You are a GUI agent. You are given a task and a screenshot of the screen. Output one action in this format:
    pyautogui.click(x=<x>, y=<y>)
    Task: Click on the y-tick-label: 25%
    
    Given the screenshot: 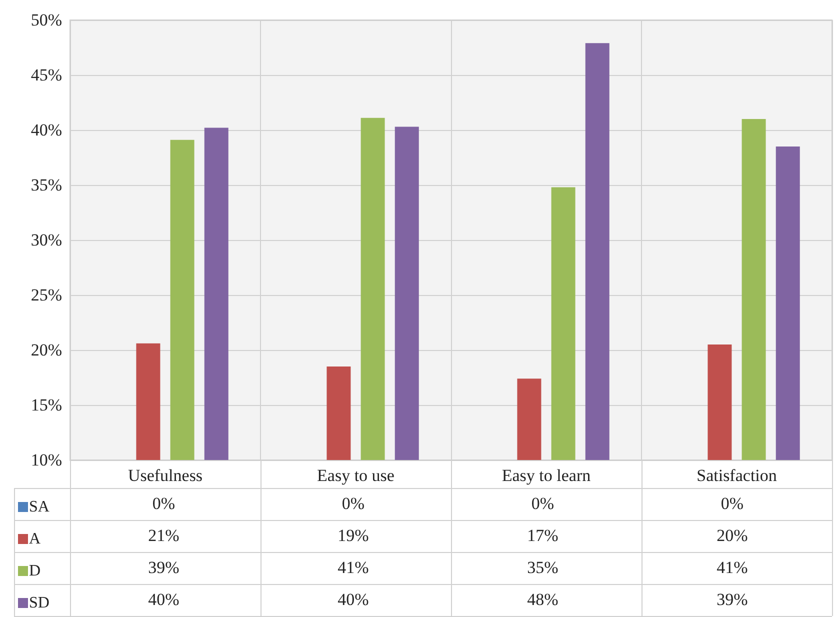 What is the action you would take?
    pyautogui.click(x=46, y=295)
    